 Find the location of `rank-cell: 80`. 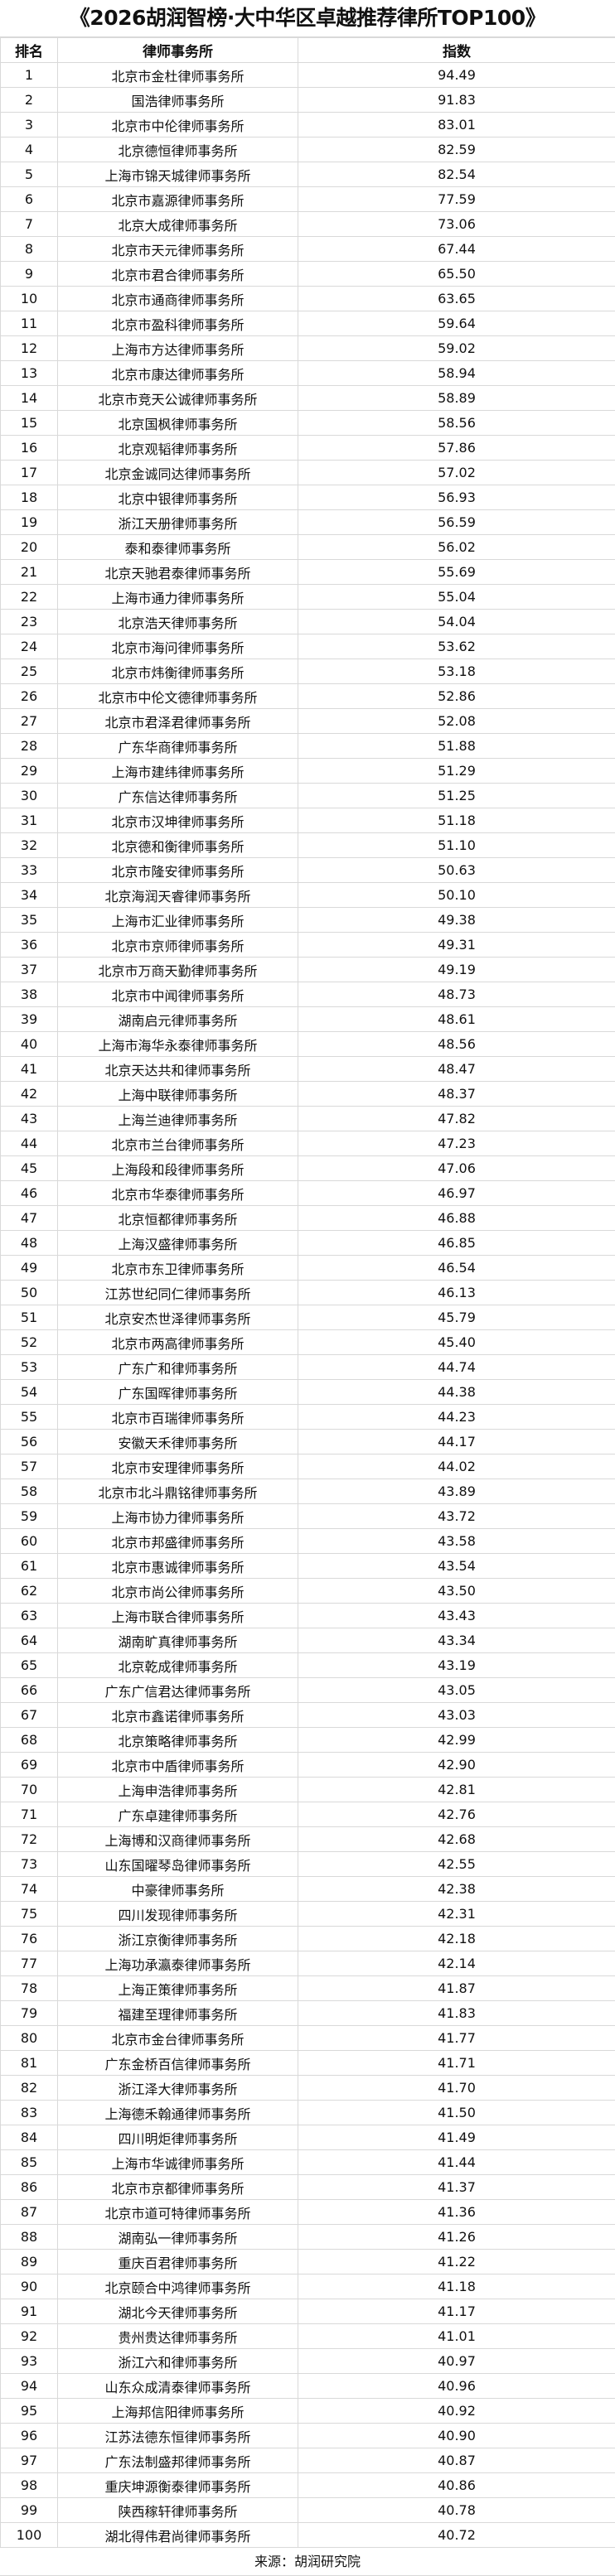

rank-cell: 80 is located at coordinates (29, 2039).